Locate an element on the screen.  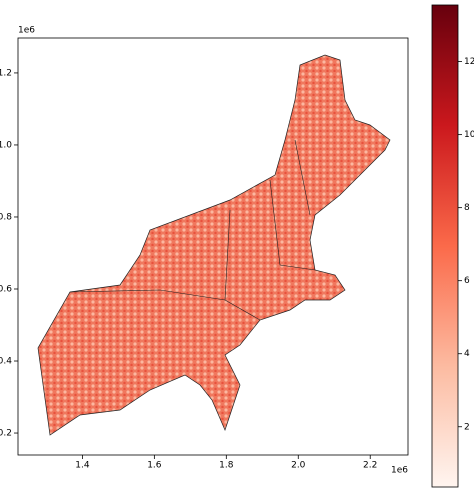
colorbar is located at coordinates (445, 246).